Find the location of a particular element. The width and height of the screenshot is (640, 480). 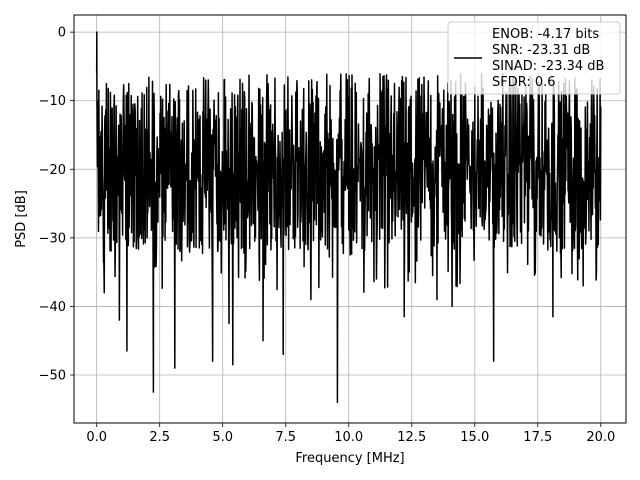

x-tick-label: 17.5 is located at coordinates (537, 437).